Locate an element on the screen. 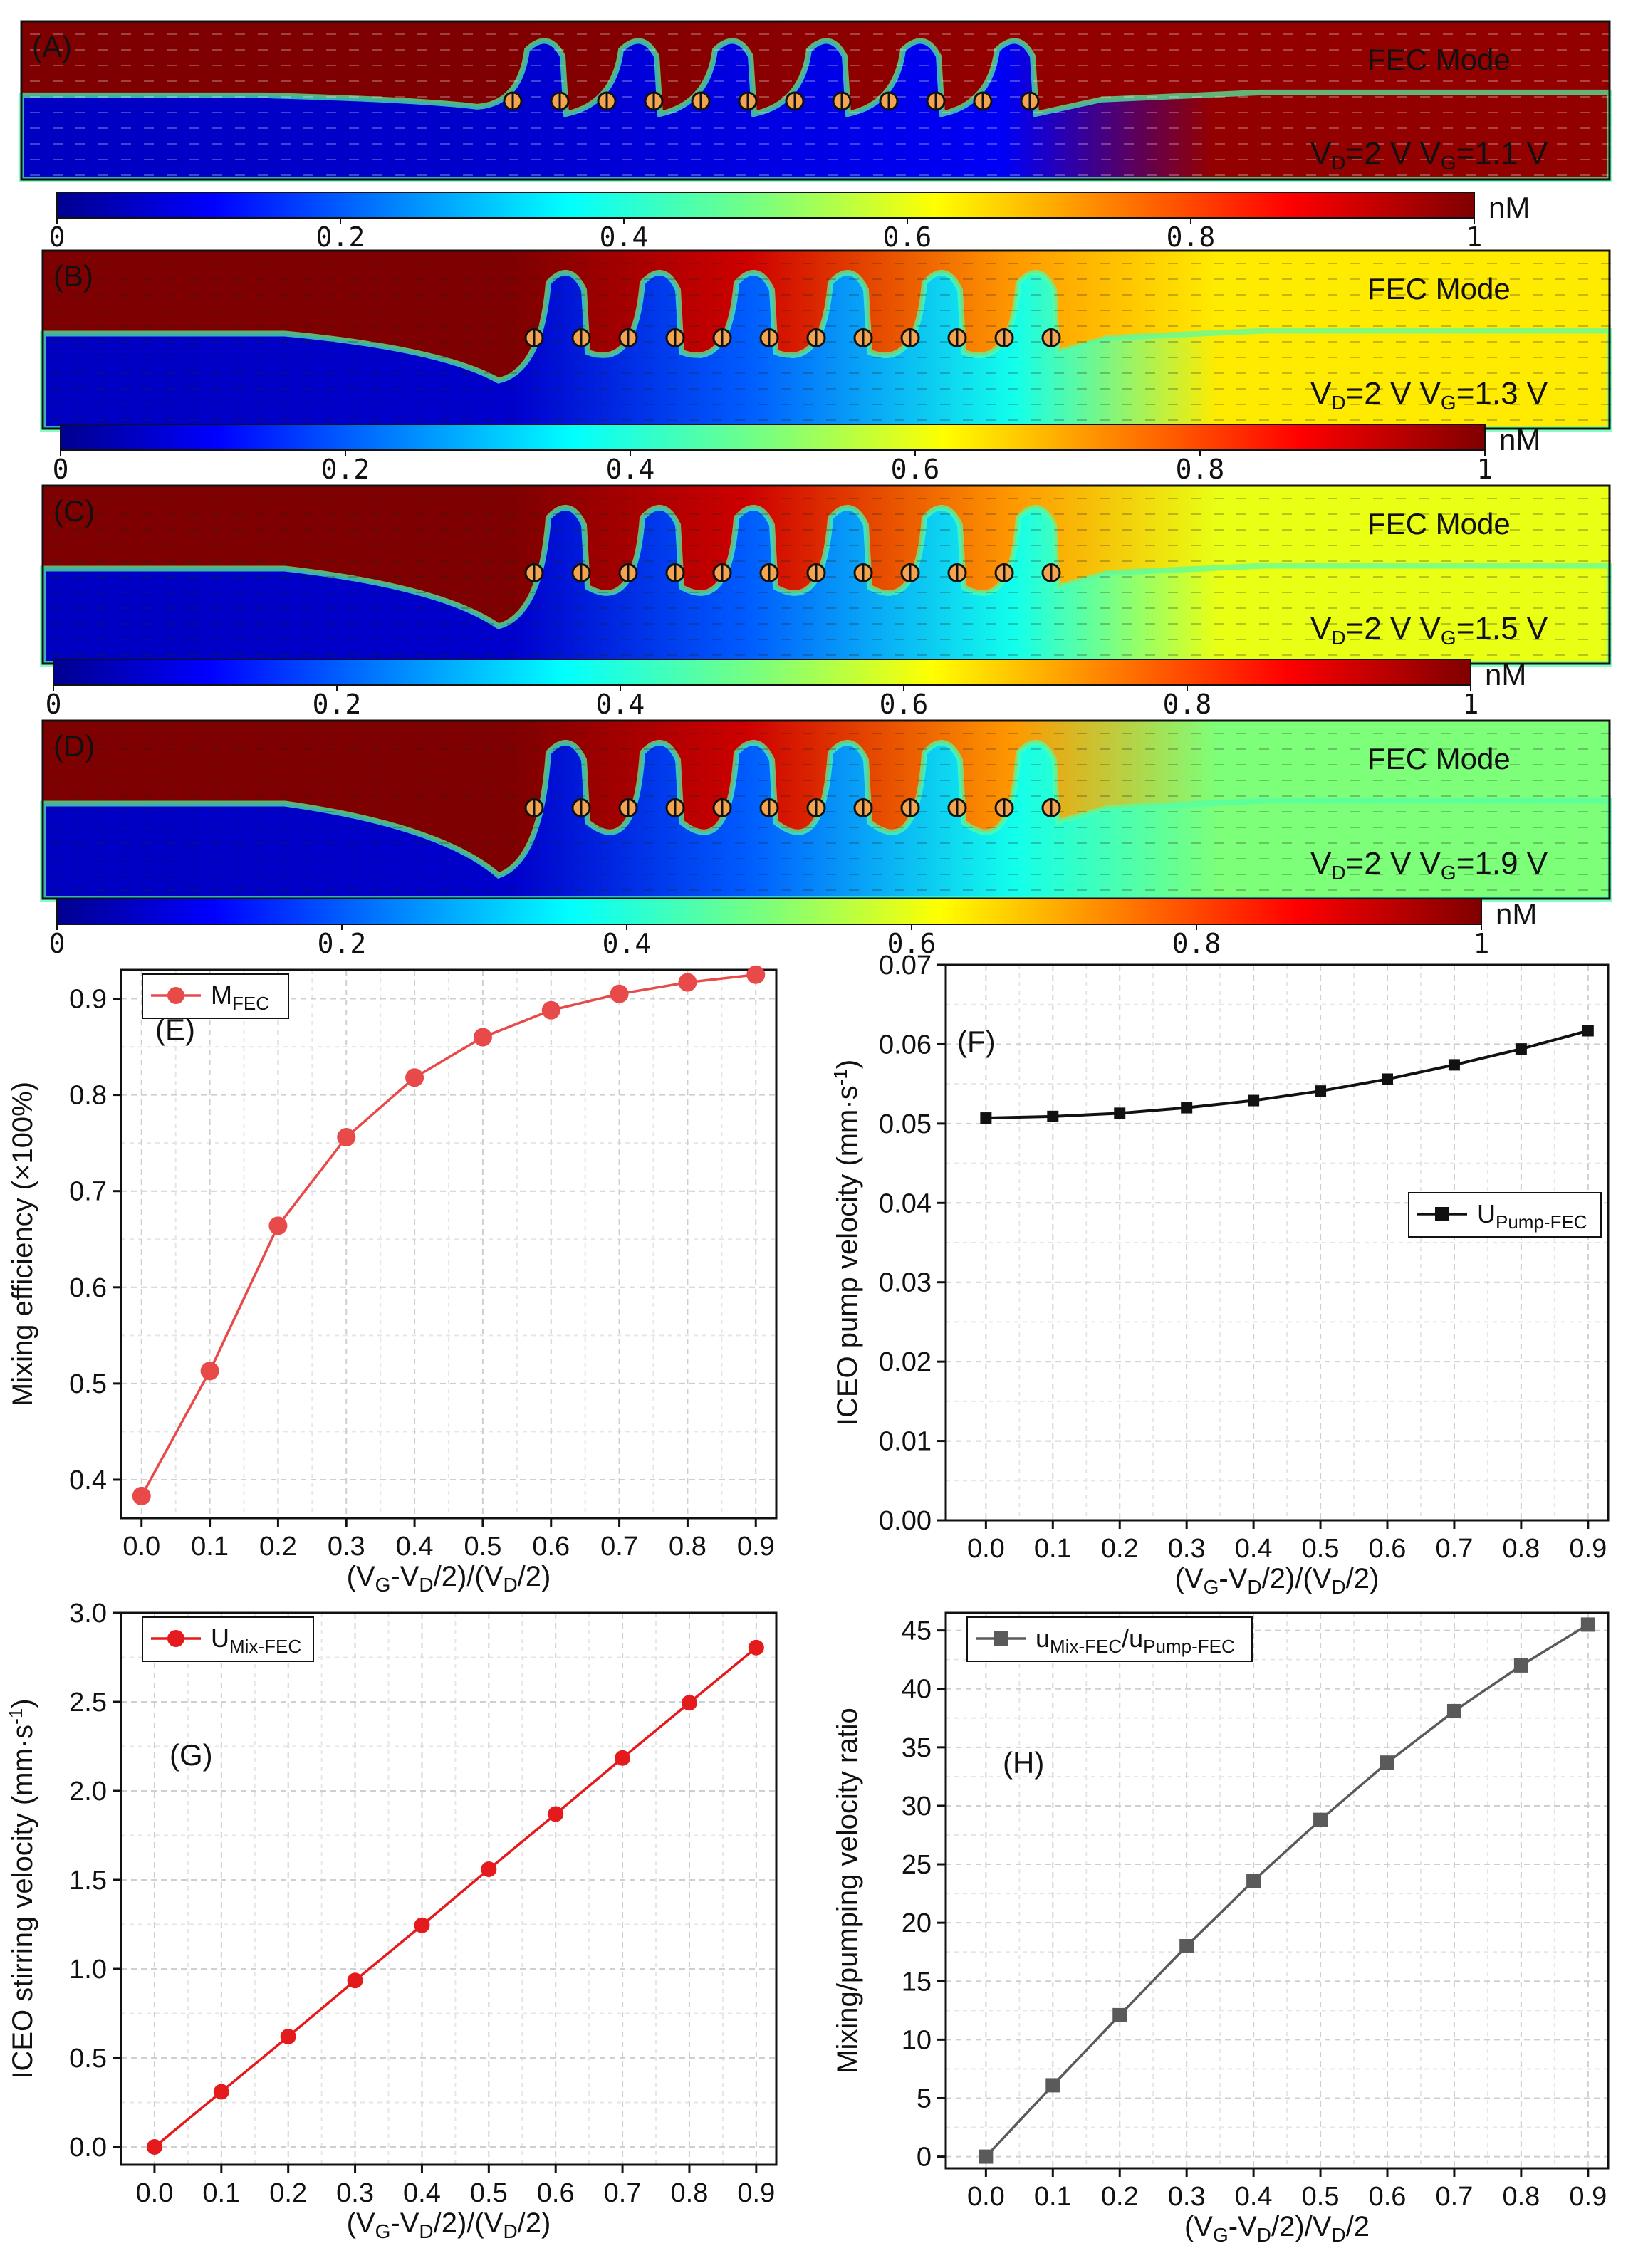 The width and height of the screenshot is (1648, 2268). subscript: Mix-FEC is located at coordinates (265, 1647).